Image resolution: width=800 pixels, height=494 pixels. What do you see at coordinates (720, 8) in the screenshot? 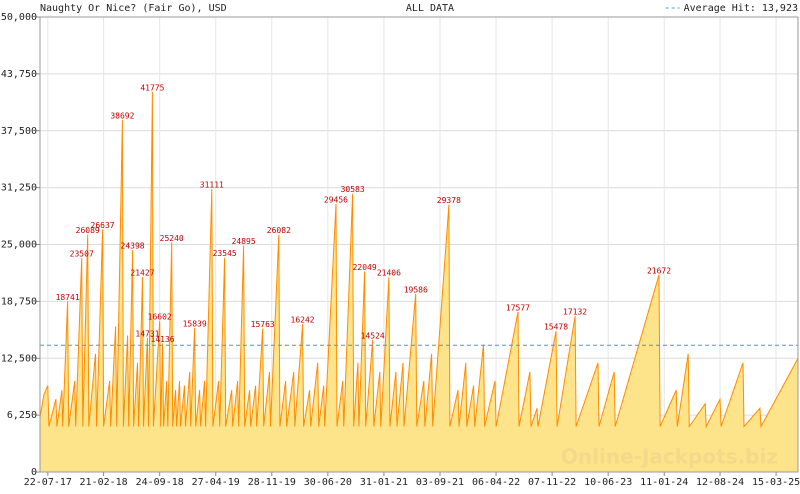
I see `legend-label: Average Hit:` at bounding box center [720, 8].